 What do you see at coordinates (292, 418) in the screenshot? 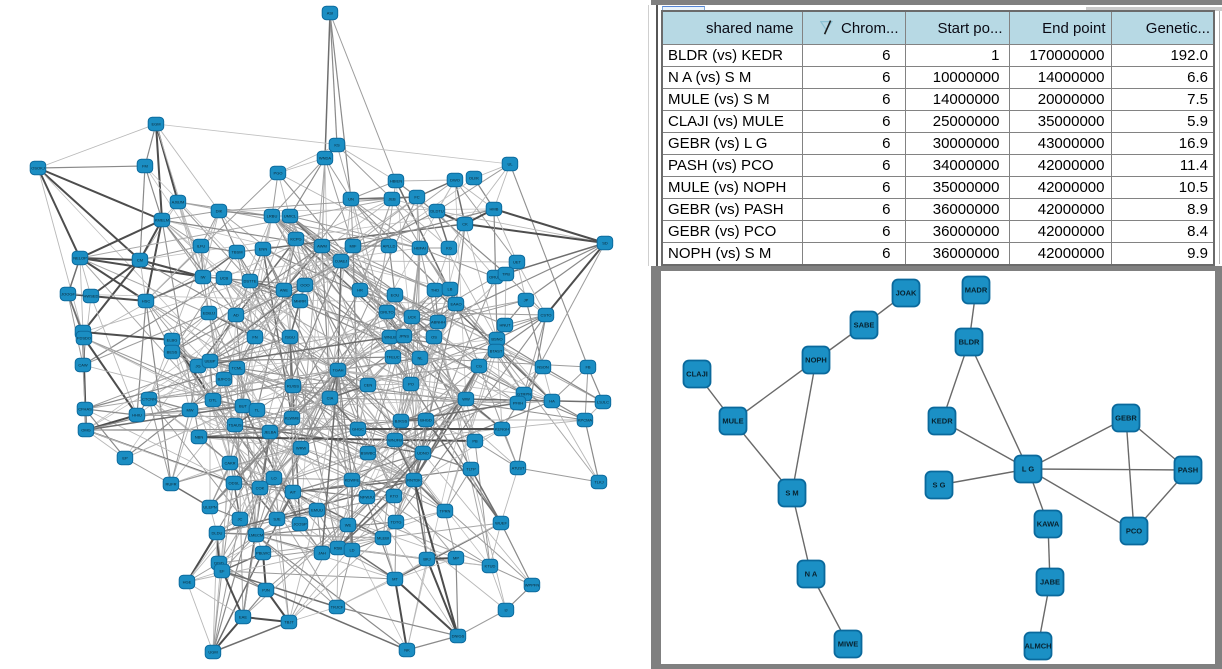
I see `svg-text: KLWME` at bounding box center [292, 418].